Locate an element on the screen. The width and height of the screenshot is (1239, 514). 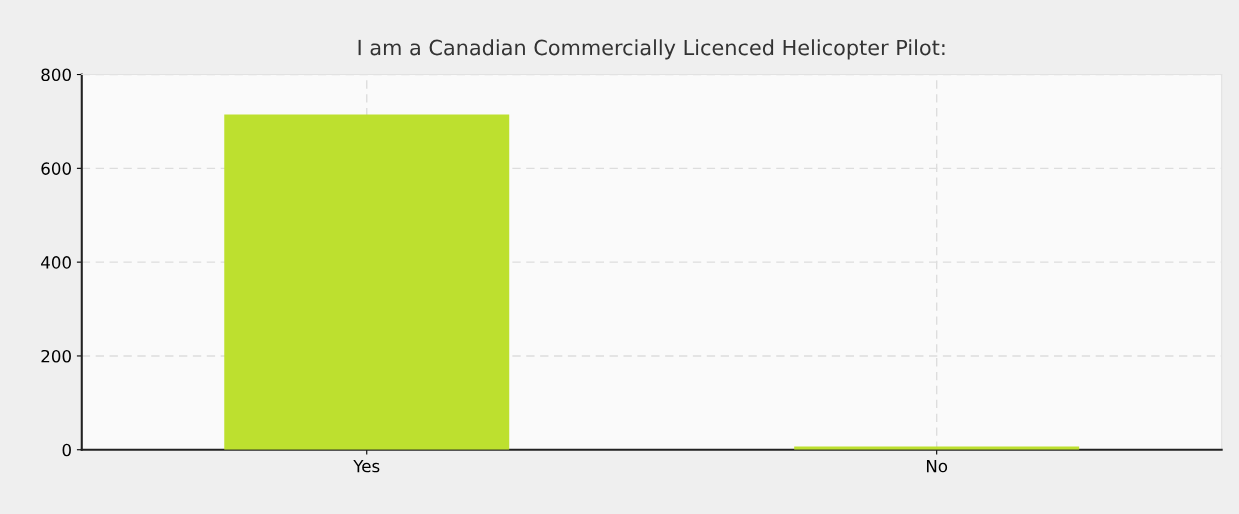
y-tick-label: 800 is located at coordinates (56, 75).